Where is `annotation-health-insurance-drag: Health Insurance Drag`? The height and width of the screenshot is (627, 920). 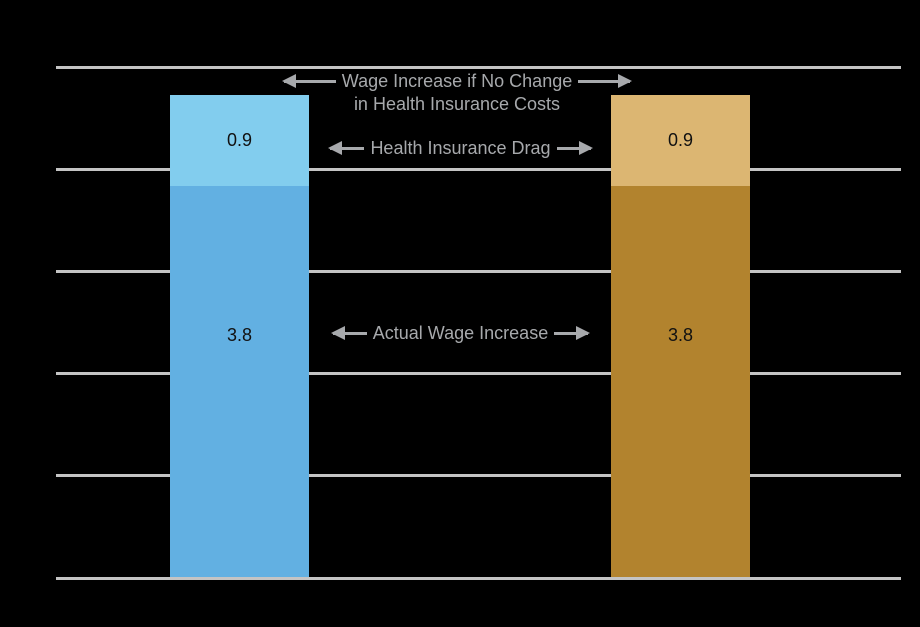
annotation-health-insurance-drag: Health Insurance Drag is located at coordinates (460, 148).